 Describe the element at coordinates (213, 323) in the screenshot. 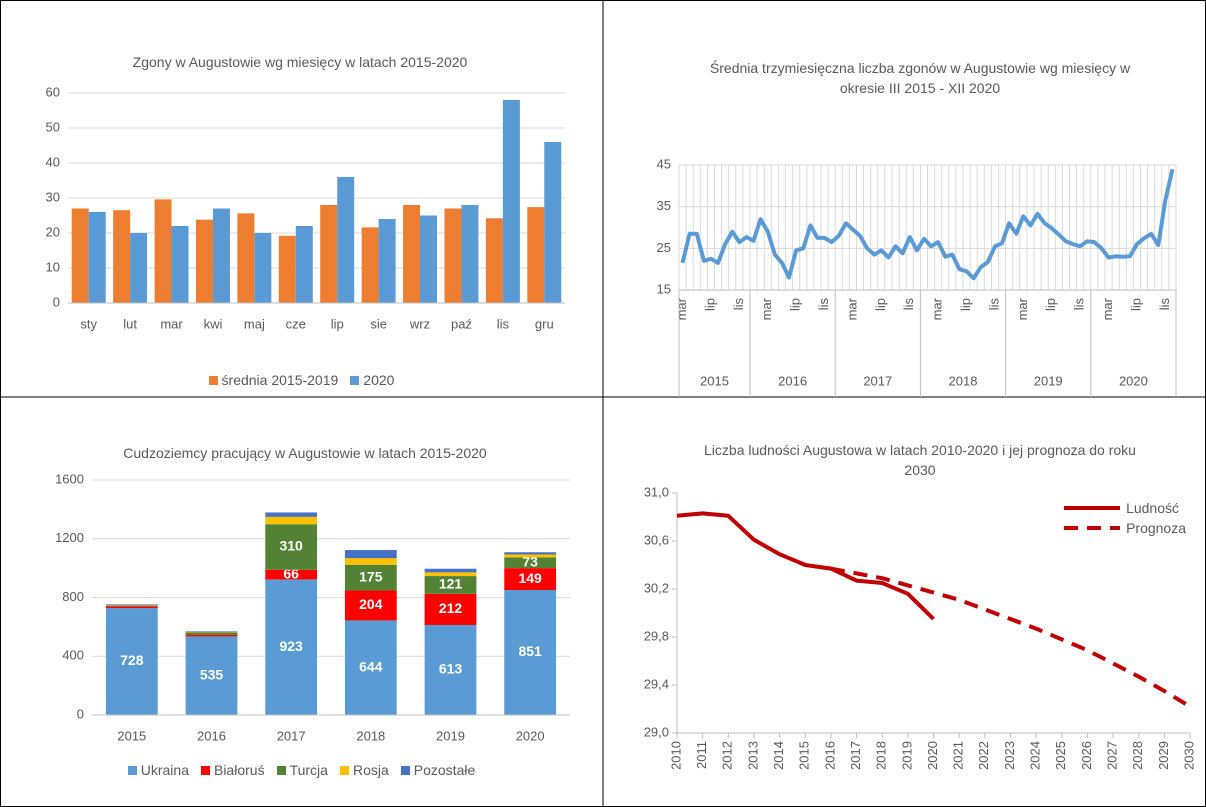

I see `x-tick-label: kwi` at that location.